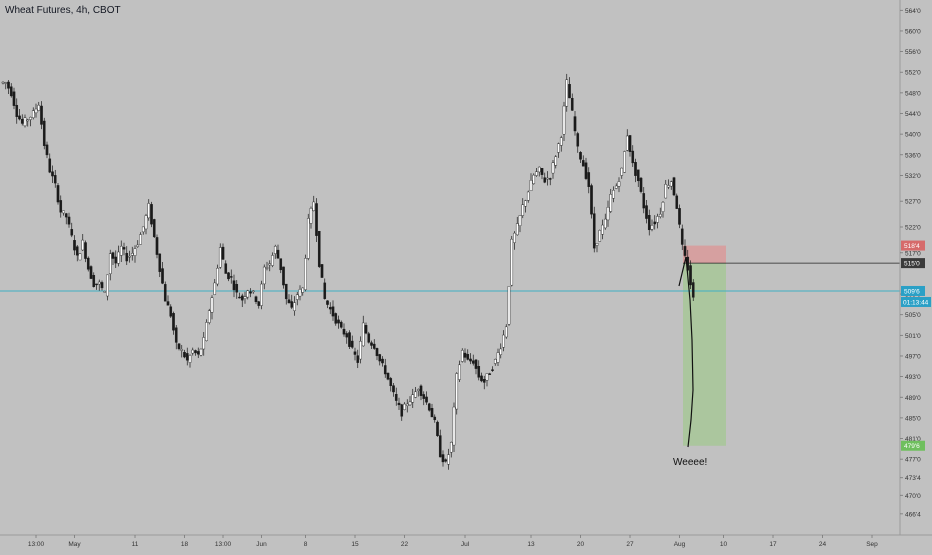 The width and height of the screenshot is (932, 555). I want to click on y-tick-label: 517'0, so click(913, 253).